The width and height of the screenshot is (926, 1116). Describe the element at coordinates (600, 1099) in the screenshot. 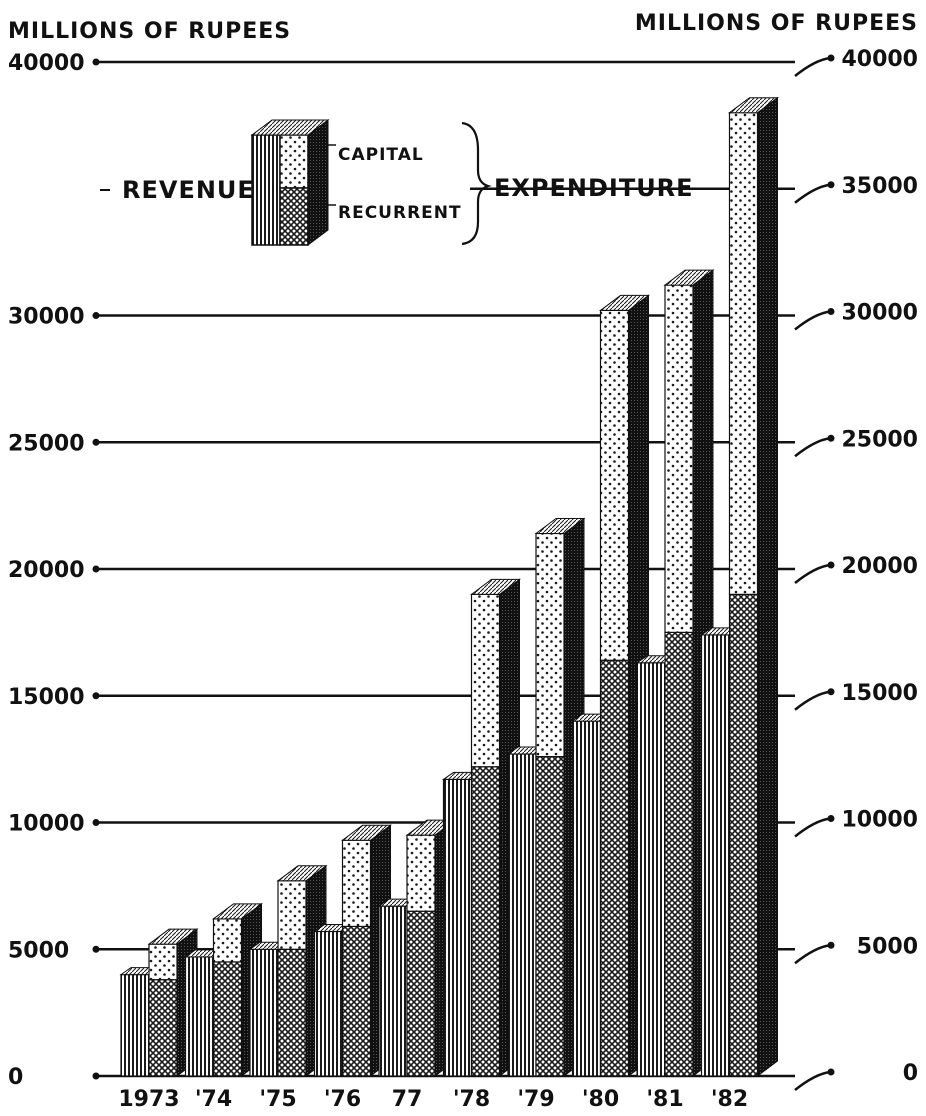

I see `x-tick-label: '80` at that location.